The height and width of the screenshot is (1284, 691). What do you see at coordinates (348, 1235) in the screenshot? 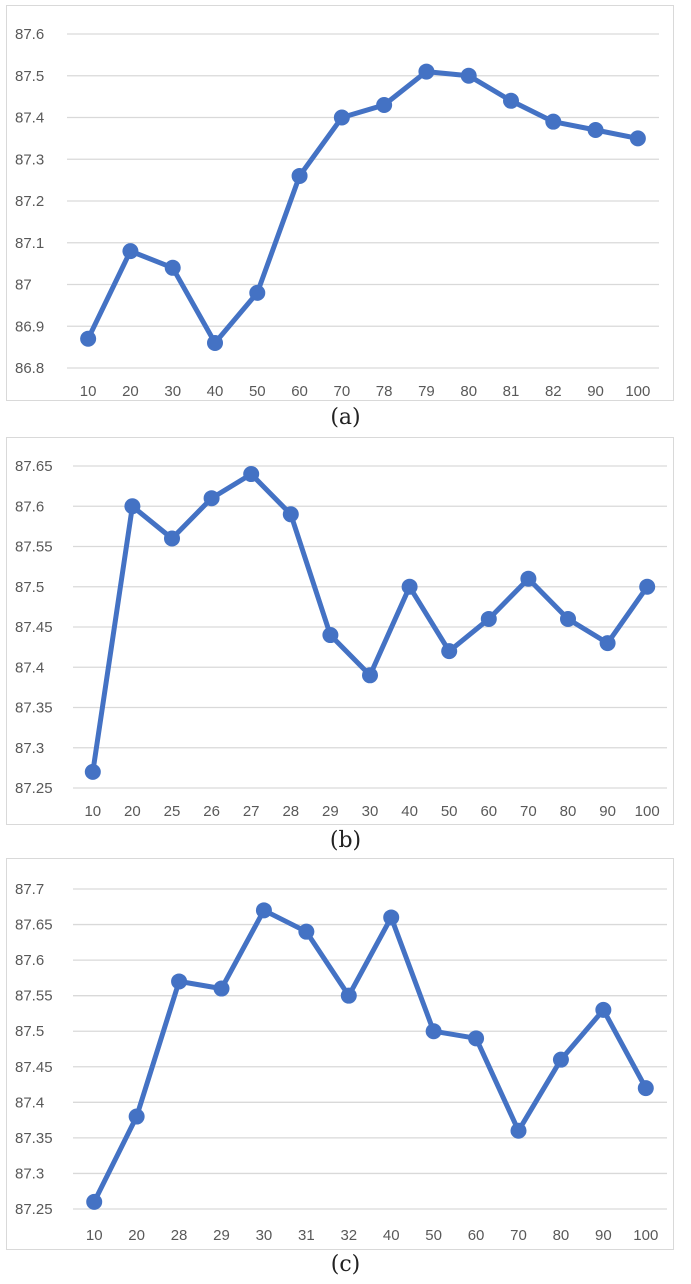
I see `x-tick-label: 32` at bounding box center [348, 1235].